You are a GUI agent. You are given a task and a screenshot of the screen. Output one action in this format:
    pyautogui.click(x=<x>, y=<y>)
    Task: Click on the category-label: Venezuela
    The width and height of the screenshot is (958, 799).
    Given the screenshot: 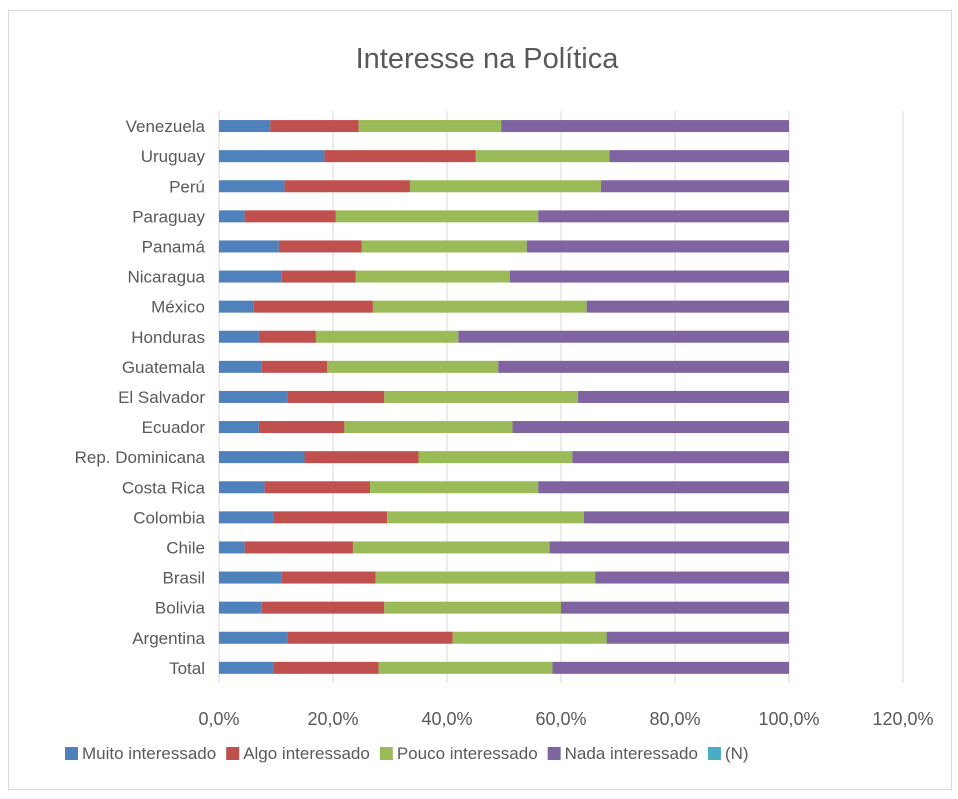 What is the action you would take?
    pyautogui.click(x=166, y=126)
    